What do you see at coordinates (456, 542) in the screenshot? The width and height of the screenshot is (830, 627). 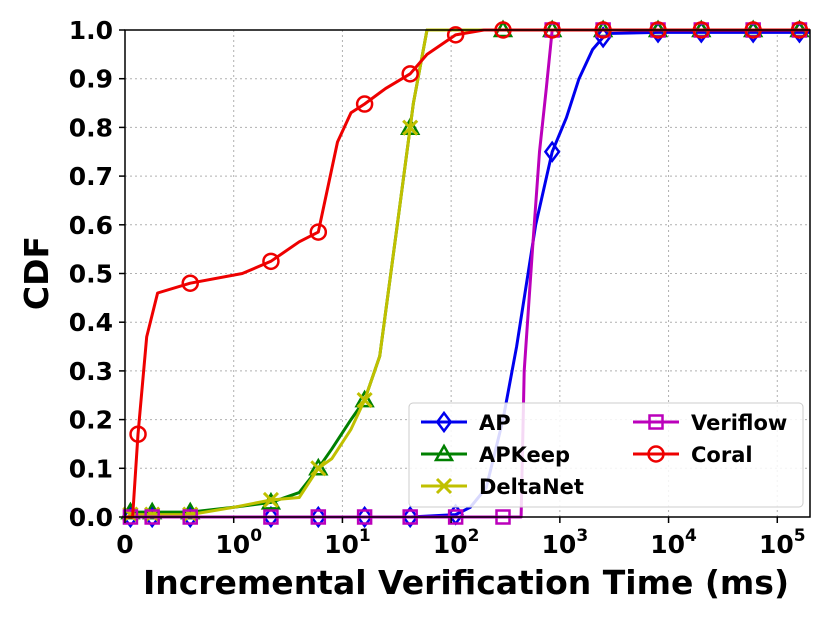 I see `x-tick-label: 10²` at bounding box center [456, 542].